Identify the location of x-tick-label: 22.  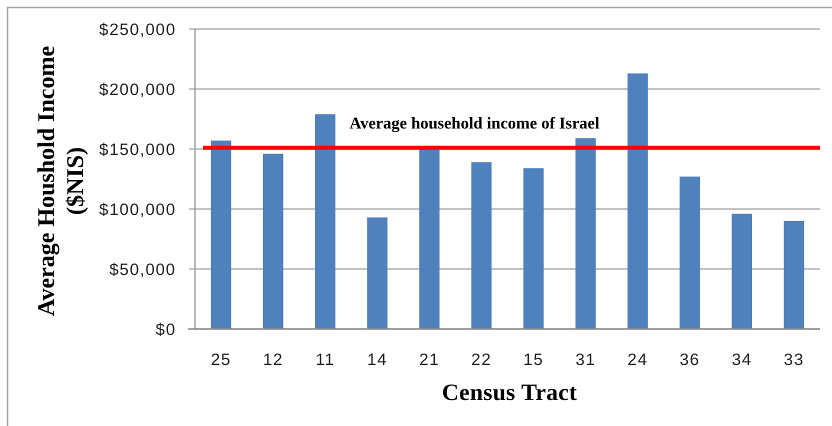
(481, 359).